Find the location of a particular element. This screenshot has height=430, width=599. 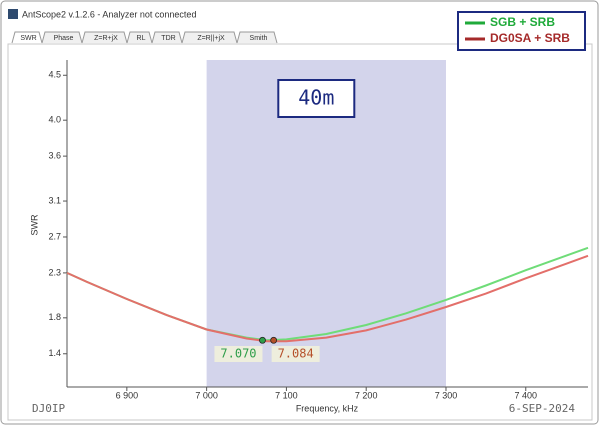

marker-label: 7.084 is located at coordinates (296, 354).